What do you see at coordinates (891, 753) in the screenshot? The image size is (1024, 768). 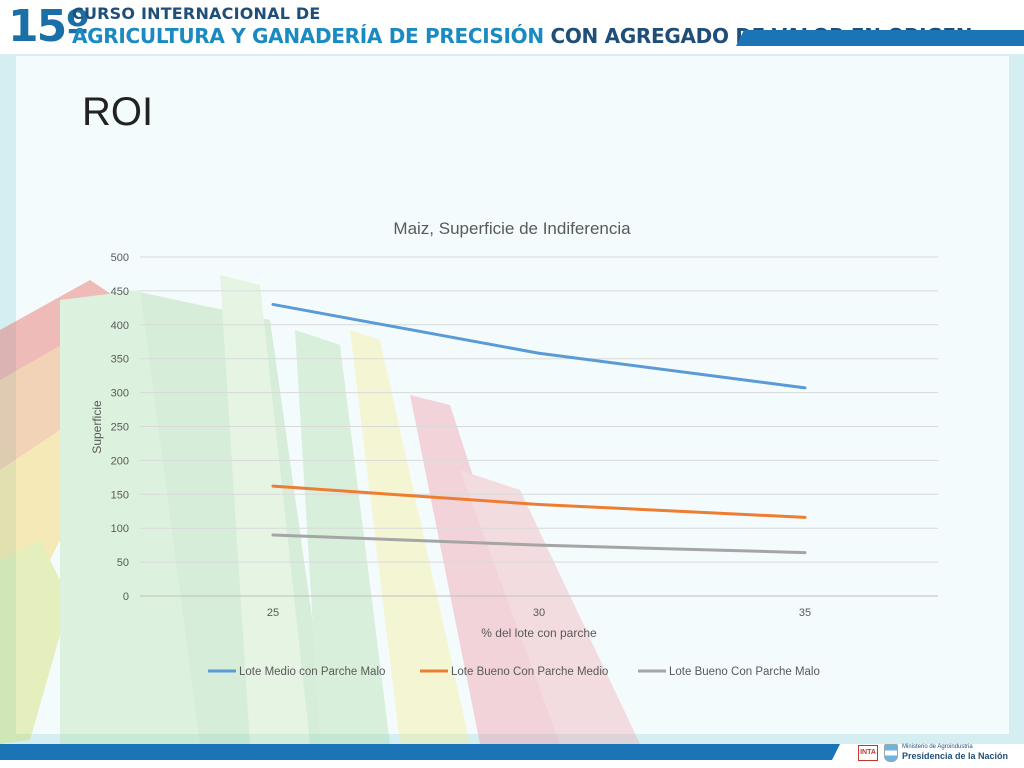 I see `argentina-shield-icon` at bounding box center [891, 753].